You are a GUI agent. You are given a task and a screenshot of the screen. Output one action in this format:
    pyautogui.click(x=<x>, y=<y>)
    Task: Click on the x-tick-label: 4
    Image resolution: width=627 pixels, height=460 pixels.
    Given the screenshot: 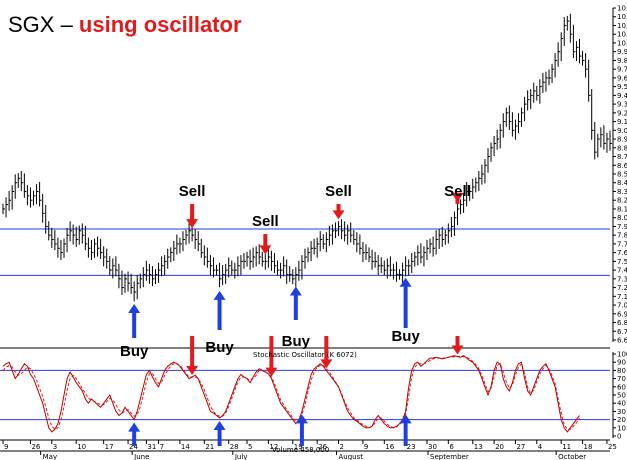 What is the action you would take?
    pyautogui.click(x=540, y=447)
    